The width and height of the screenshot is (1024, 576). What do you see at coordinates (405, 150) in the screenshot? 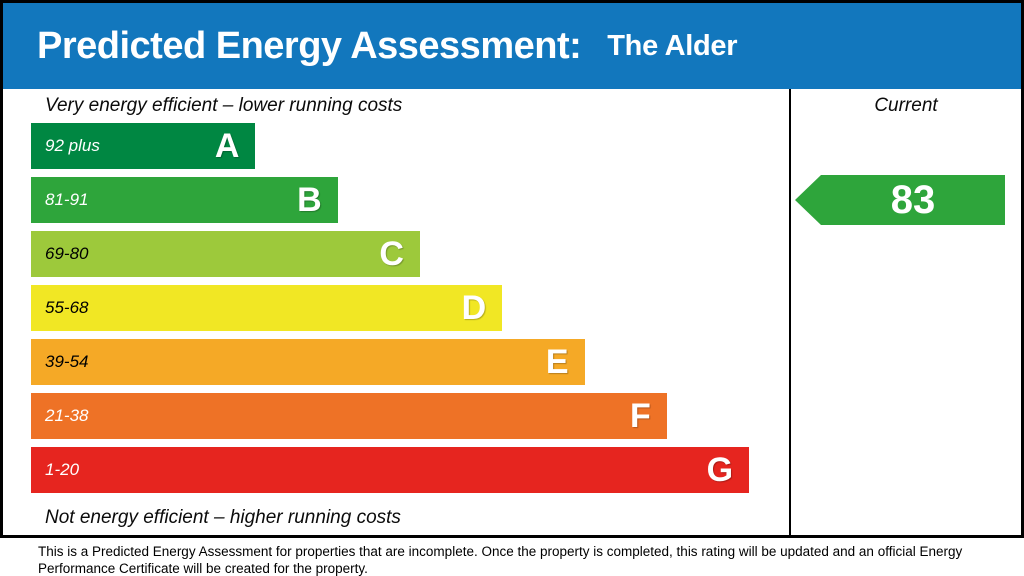
I see `band-row-a: 92 plus A` at bounding box center [405, 150].